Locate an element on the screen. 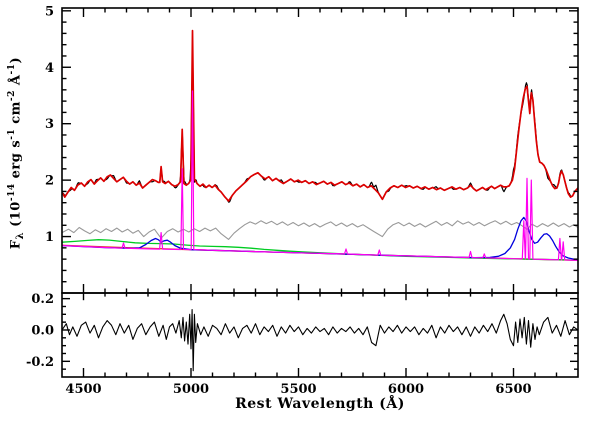  y-tick-label-top: 4 is located at coordinates (49, 68).